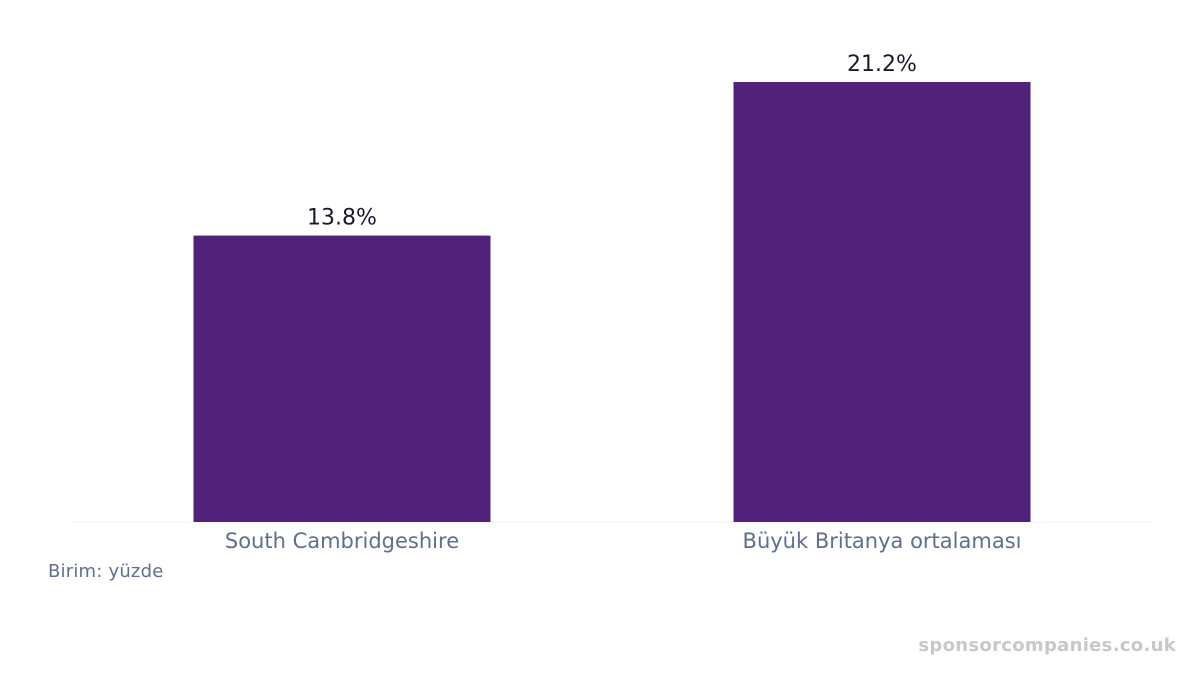  I want to click on category-label-1: Büyük Britanya ortalaması, so click(882, 541).